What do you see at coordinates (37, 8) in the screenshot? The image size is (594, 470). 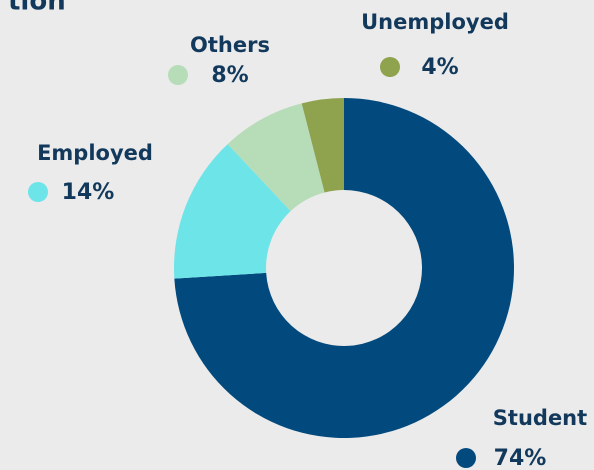 I see `chart-title: tion` at bounding box center [37, 8].